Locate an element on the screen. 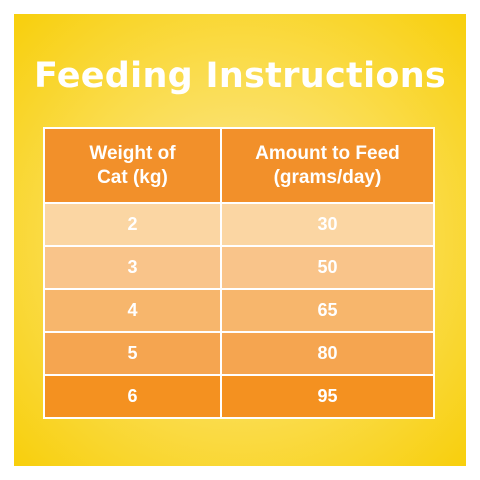 Image resolution: width=480 pixels, height=480 pixels. header-weight-line-1: Weight of is located at coordinates (132, 153).